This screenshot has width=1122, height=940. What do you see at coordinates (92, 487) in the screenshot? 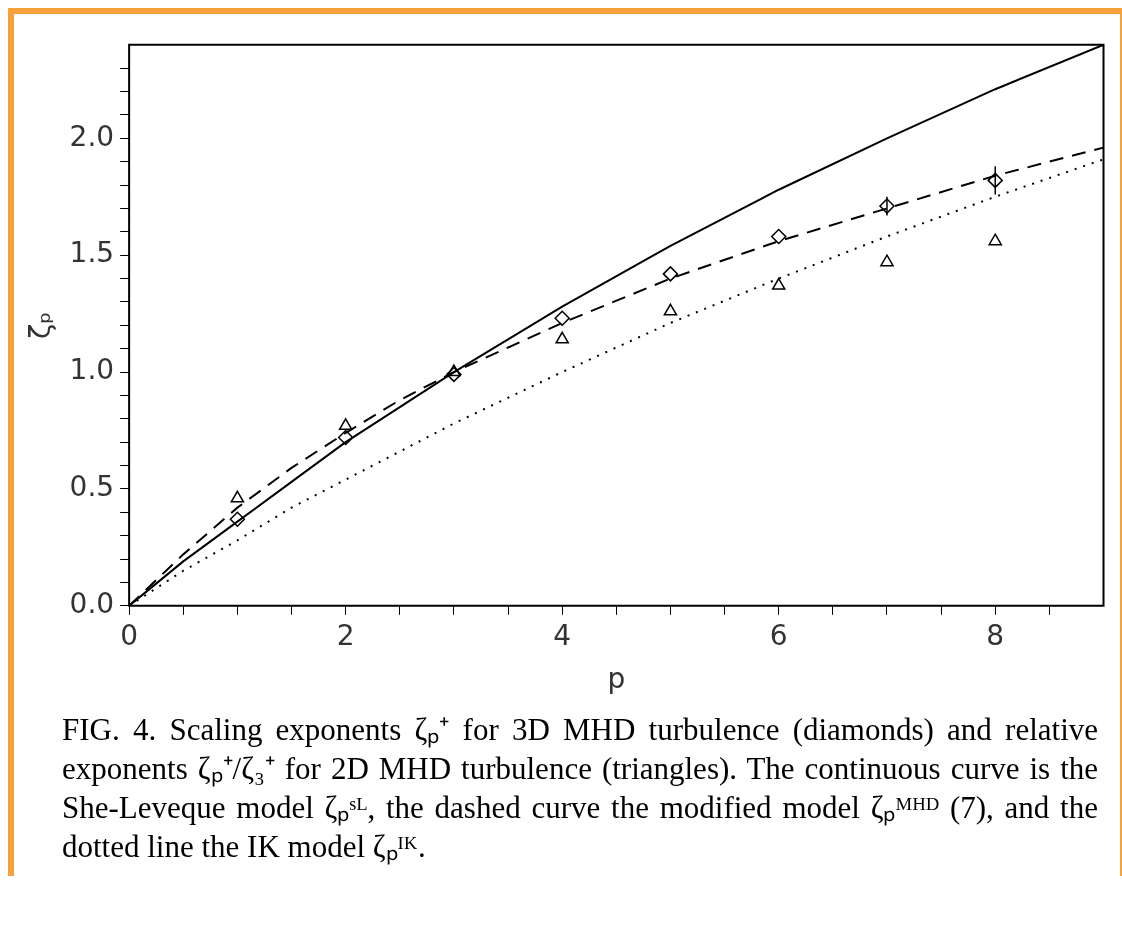
I see `y-tick-label: 0.5` at bounding box center [92, 487].